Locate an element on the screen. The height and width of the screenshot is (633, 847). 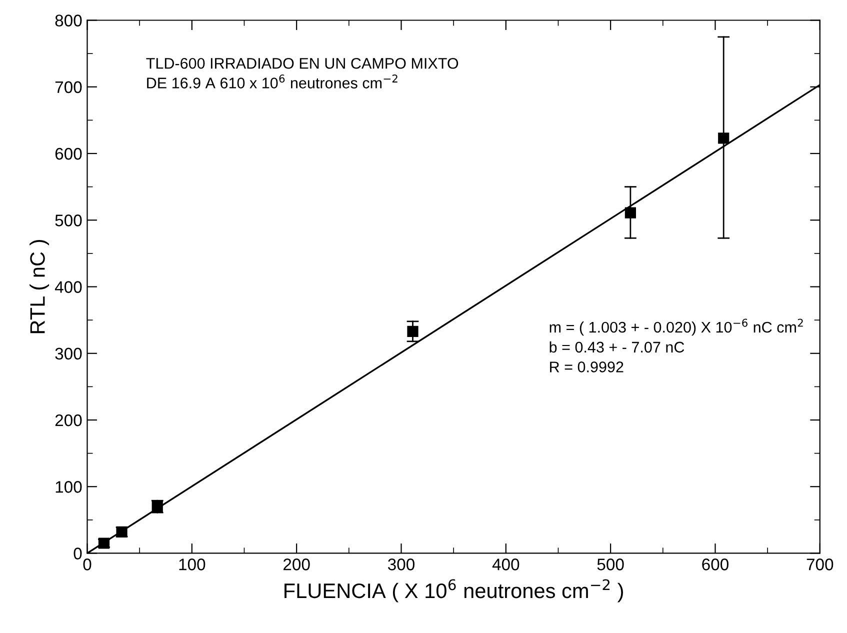
x-tick-label: 0 is located at coordinates (87, 564).